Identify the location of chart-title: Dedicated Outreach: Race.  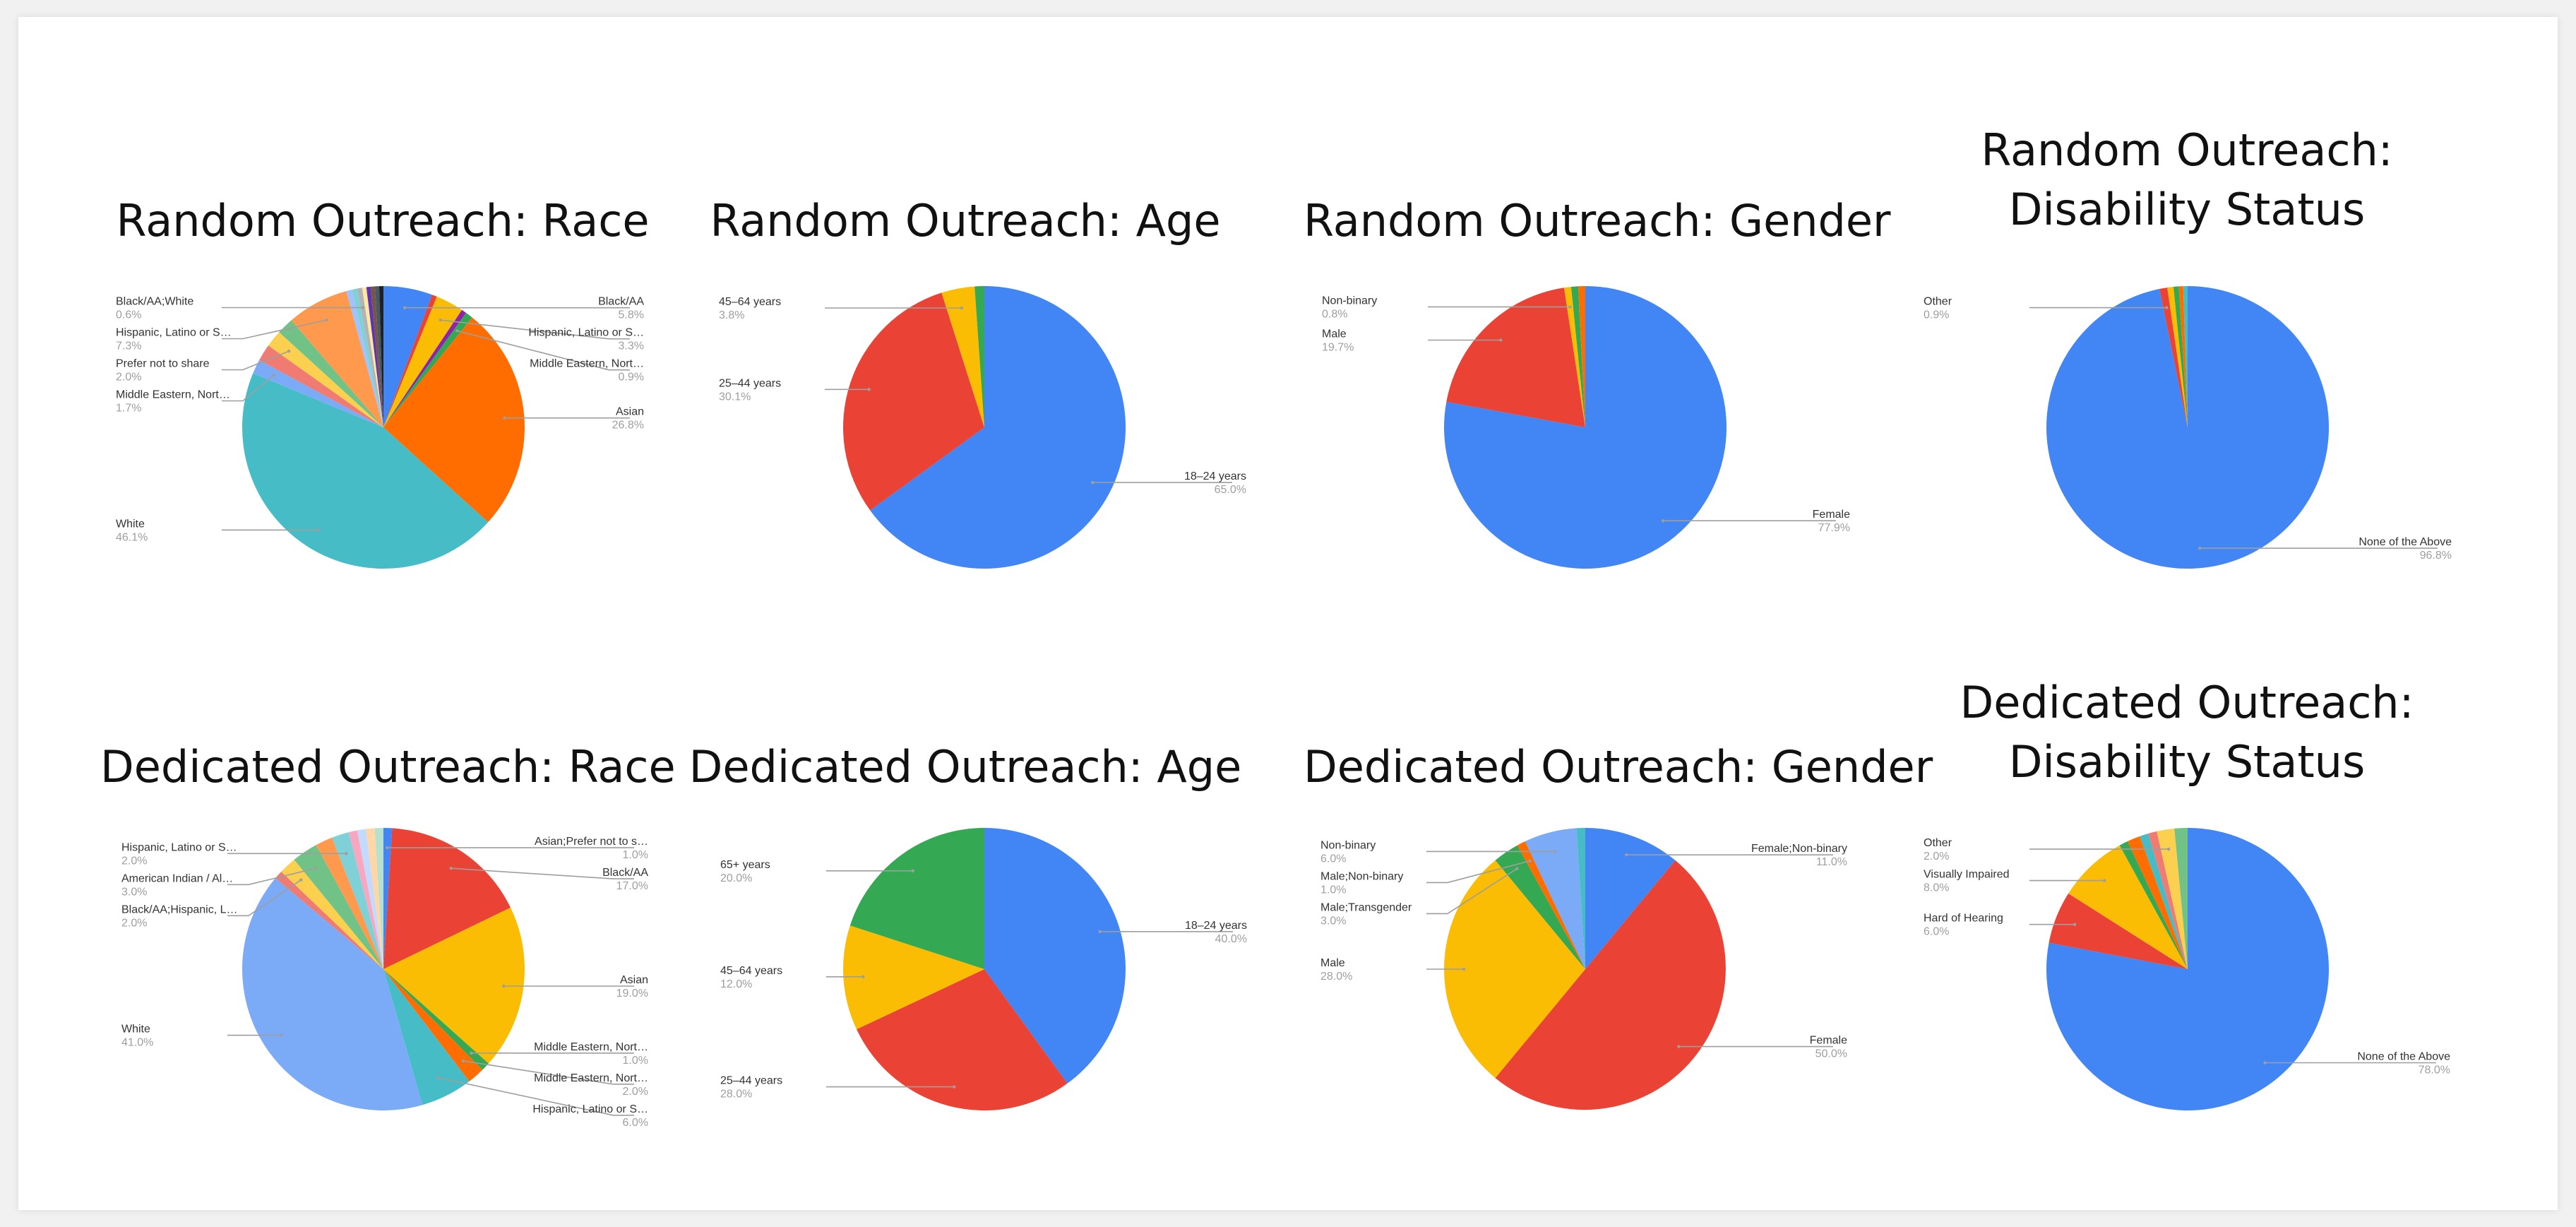
(388, 767).